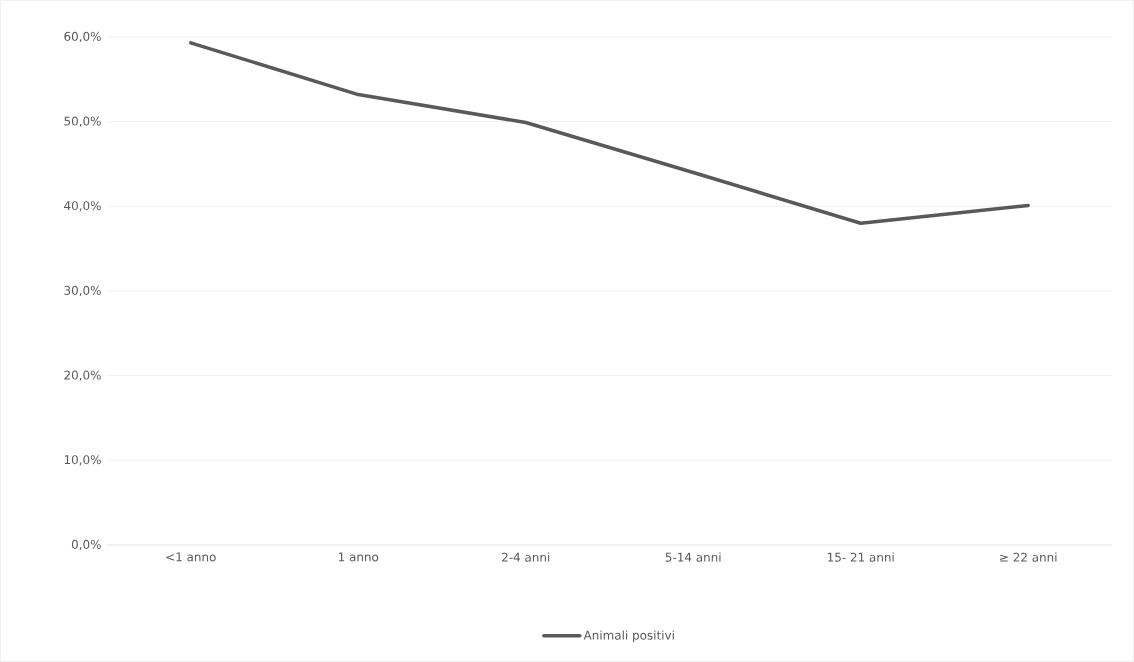  I want to click on x-tick-label: ≥ 22 anni, so click(1028, 557).